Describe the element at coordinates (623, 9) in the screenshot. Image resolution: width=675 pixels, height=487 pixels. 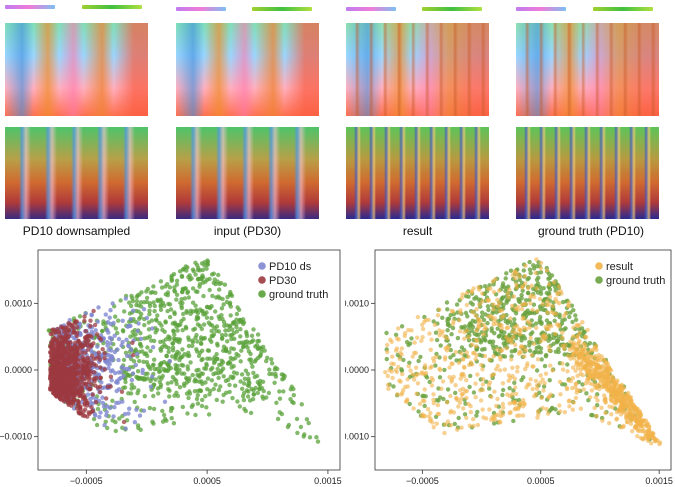
I see `colorbar-4b` at that location.